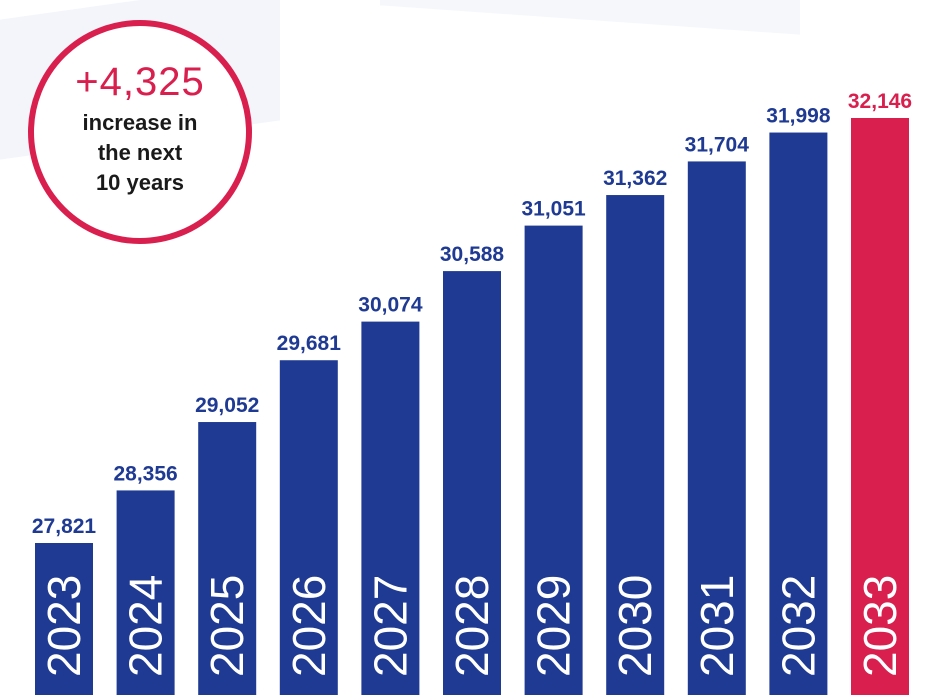  What do you see at coordinates (716, 428) in the screenshot?
I see `bar-2031` at bounding box center [716, 428].